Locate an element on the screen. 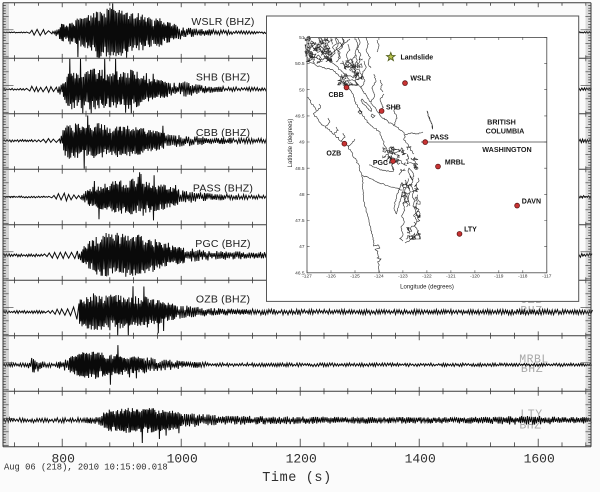 The width and height of the screenshot is (600, 492). svg-text: -122 is located at coordinates (427, 277).